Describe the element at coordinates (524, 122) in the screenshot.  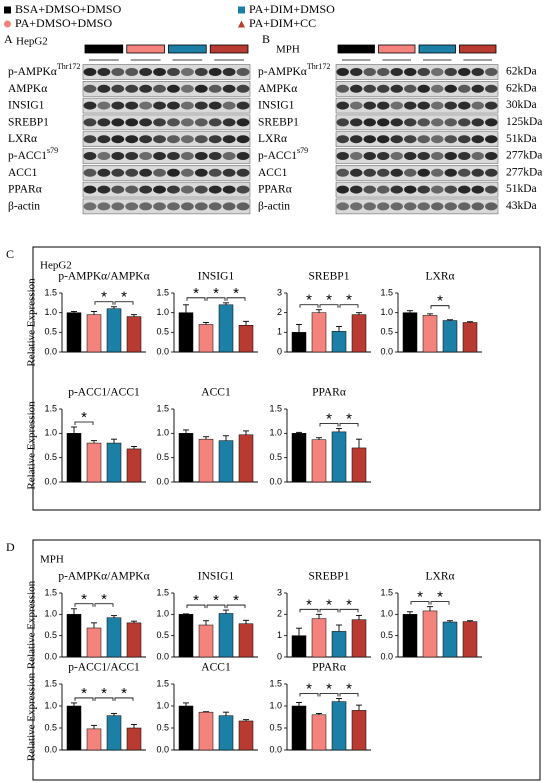
I see `protein-size: 125kDa` at that location.